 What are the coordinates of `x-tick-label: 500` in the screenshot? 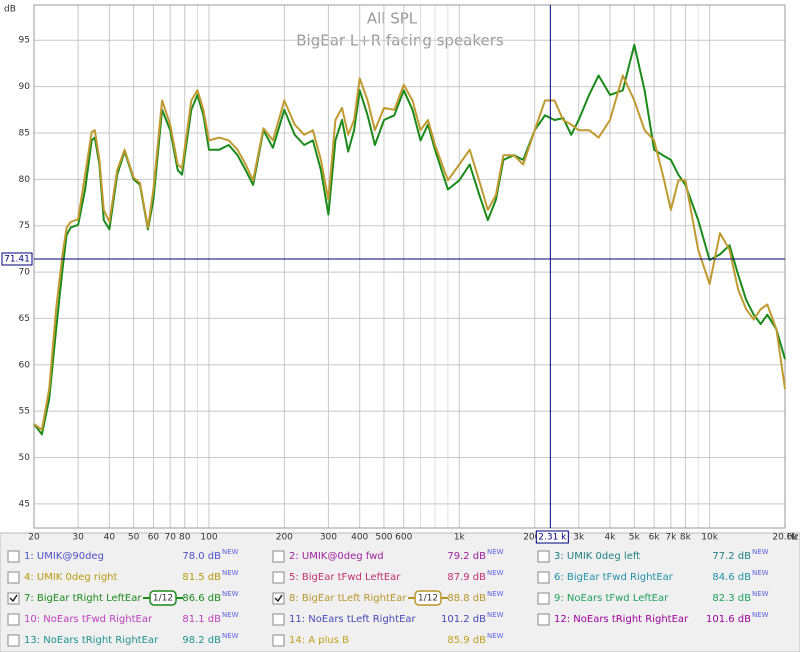 It's located at (383, 538).